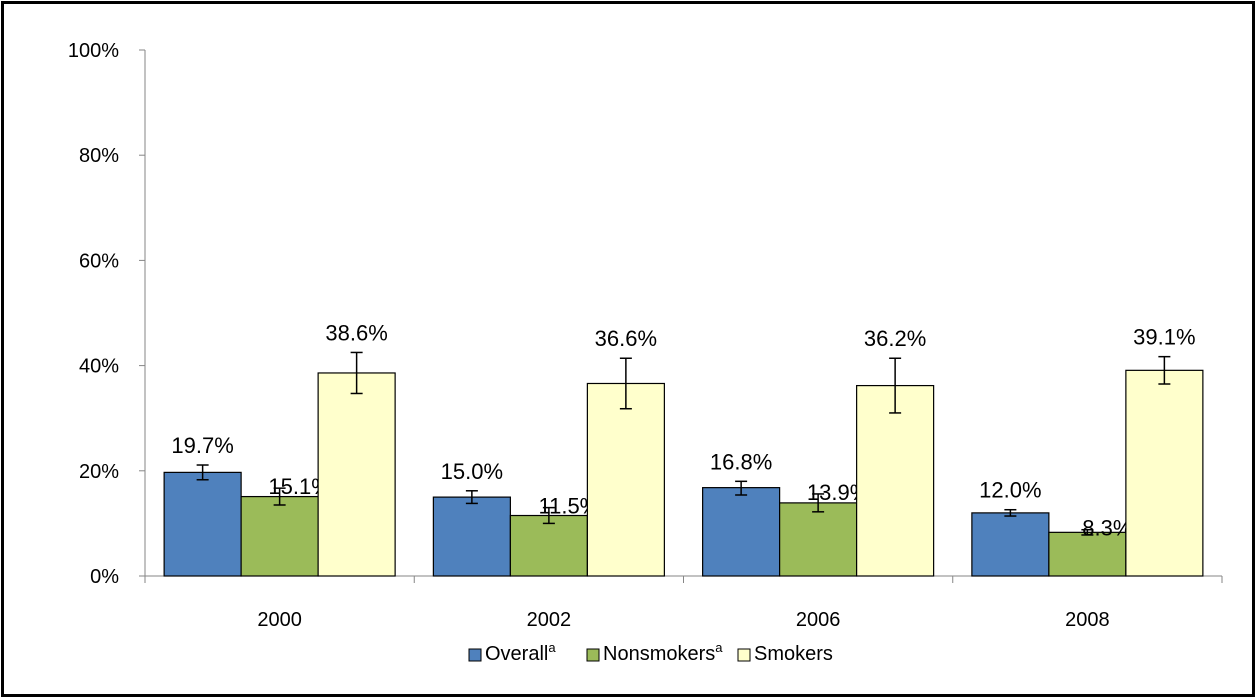  I want to click on x-tick-label: 2006, so click(818, 620).